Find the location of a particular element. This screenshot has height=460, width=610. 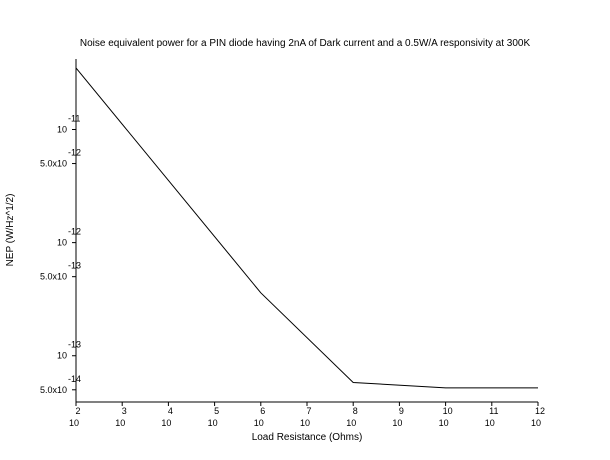

x-tick-label-exponent: 8 is located at coordinates (355, 411).